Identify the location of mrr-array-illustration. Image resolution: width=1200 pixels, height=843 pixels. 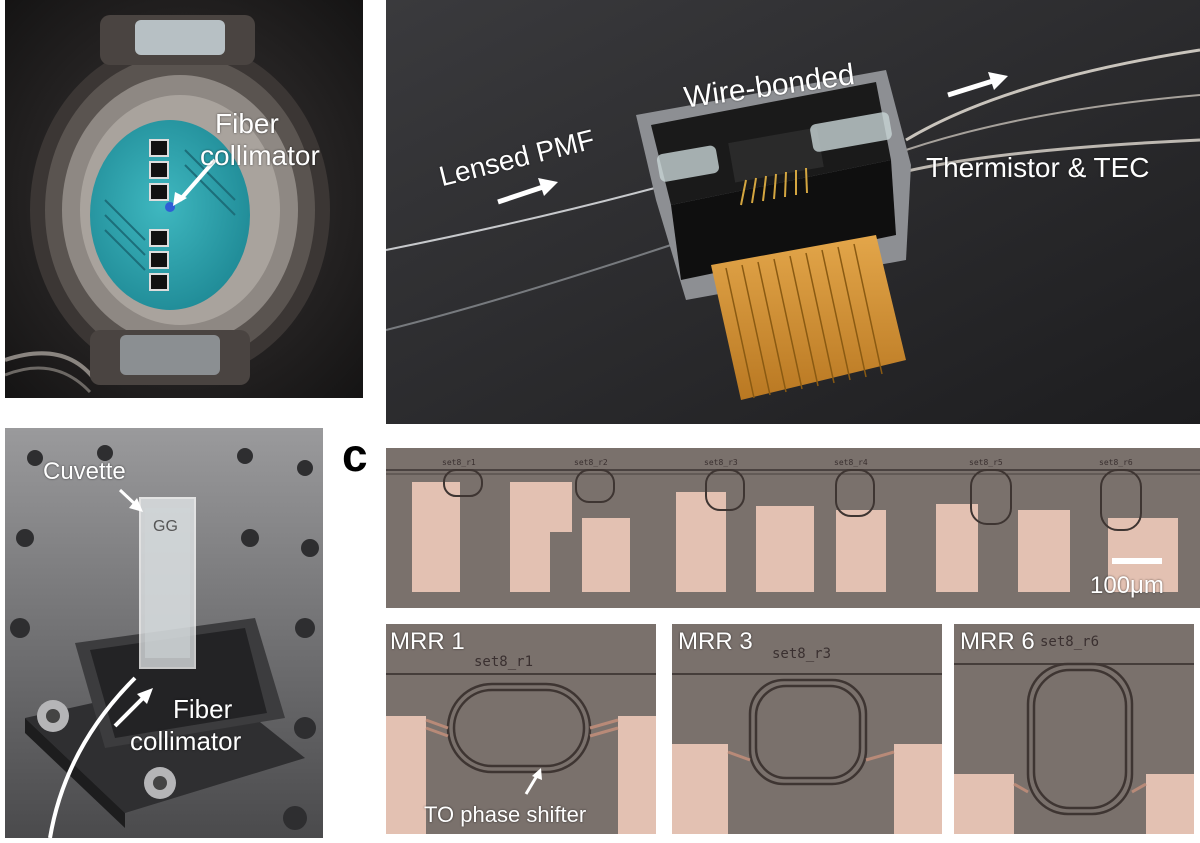
(793, 528).